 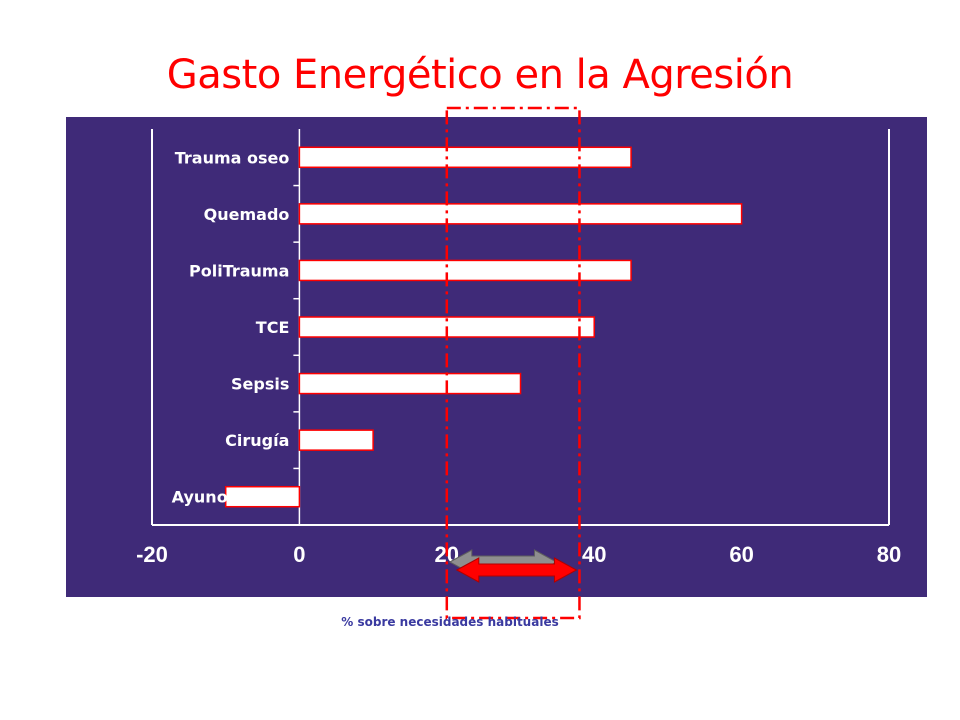 What do you see at coordinates (889, 554) in the screenshot?
I see `x-tick-label: 80` at bounding box center [889, 554].